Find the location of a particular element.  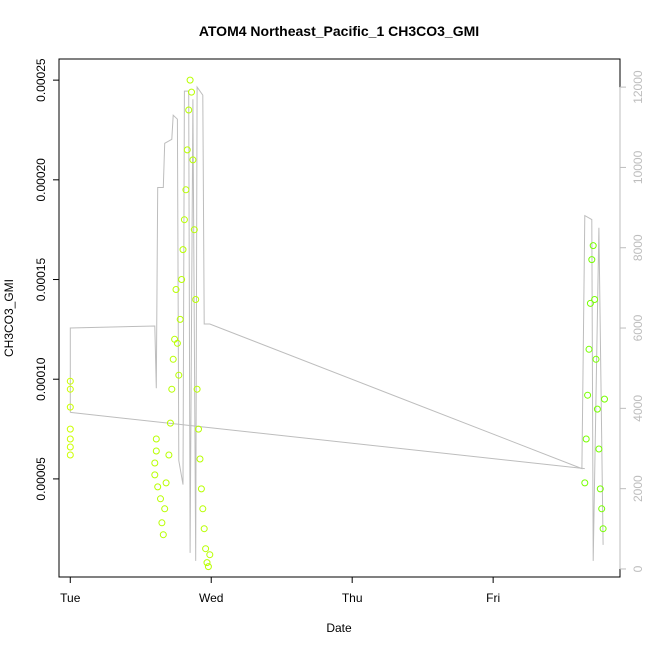

x-axis: Tue Wed Thu Fri is located at coordinates (280, 590).